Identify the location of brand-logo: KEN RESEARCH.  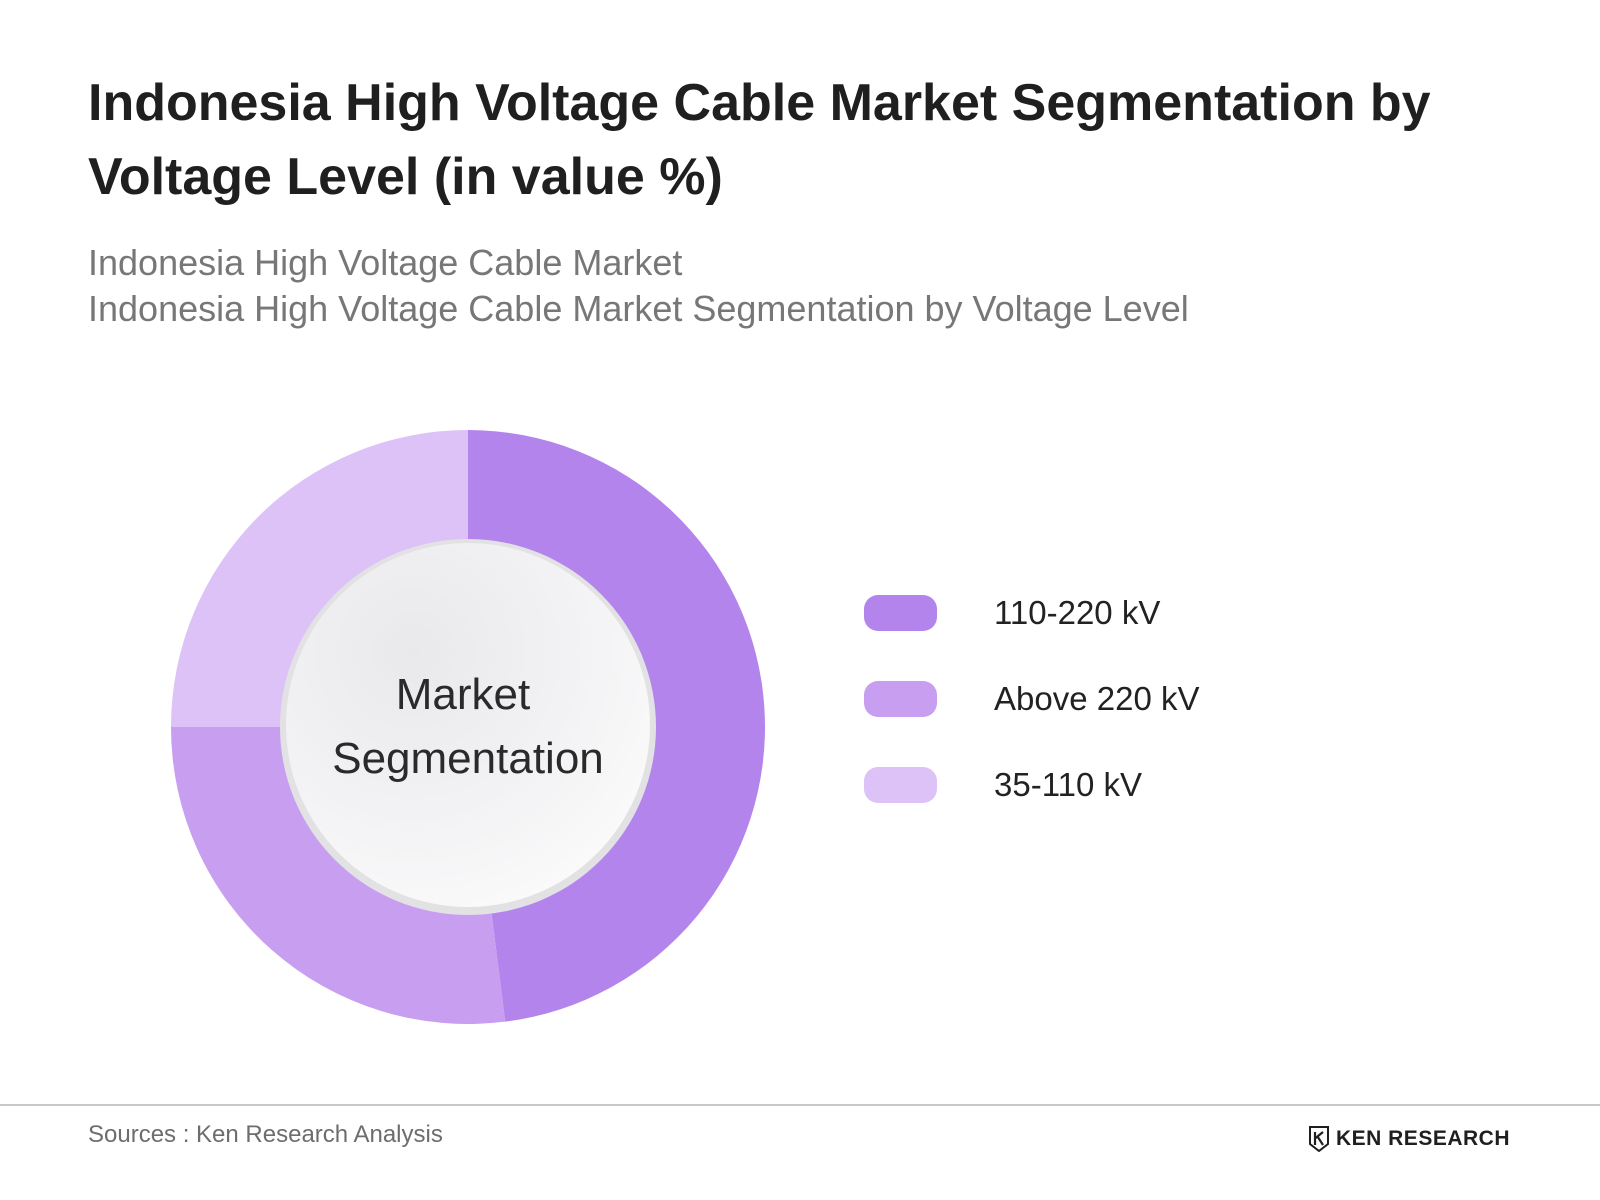
(1409, 1139).